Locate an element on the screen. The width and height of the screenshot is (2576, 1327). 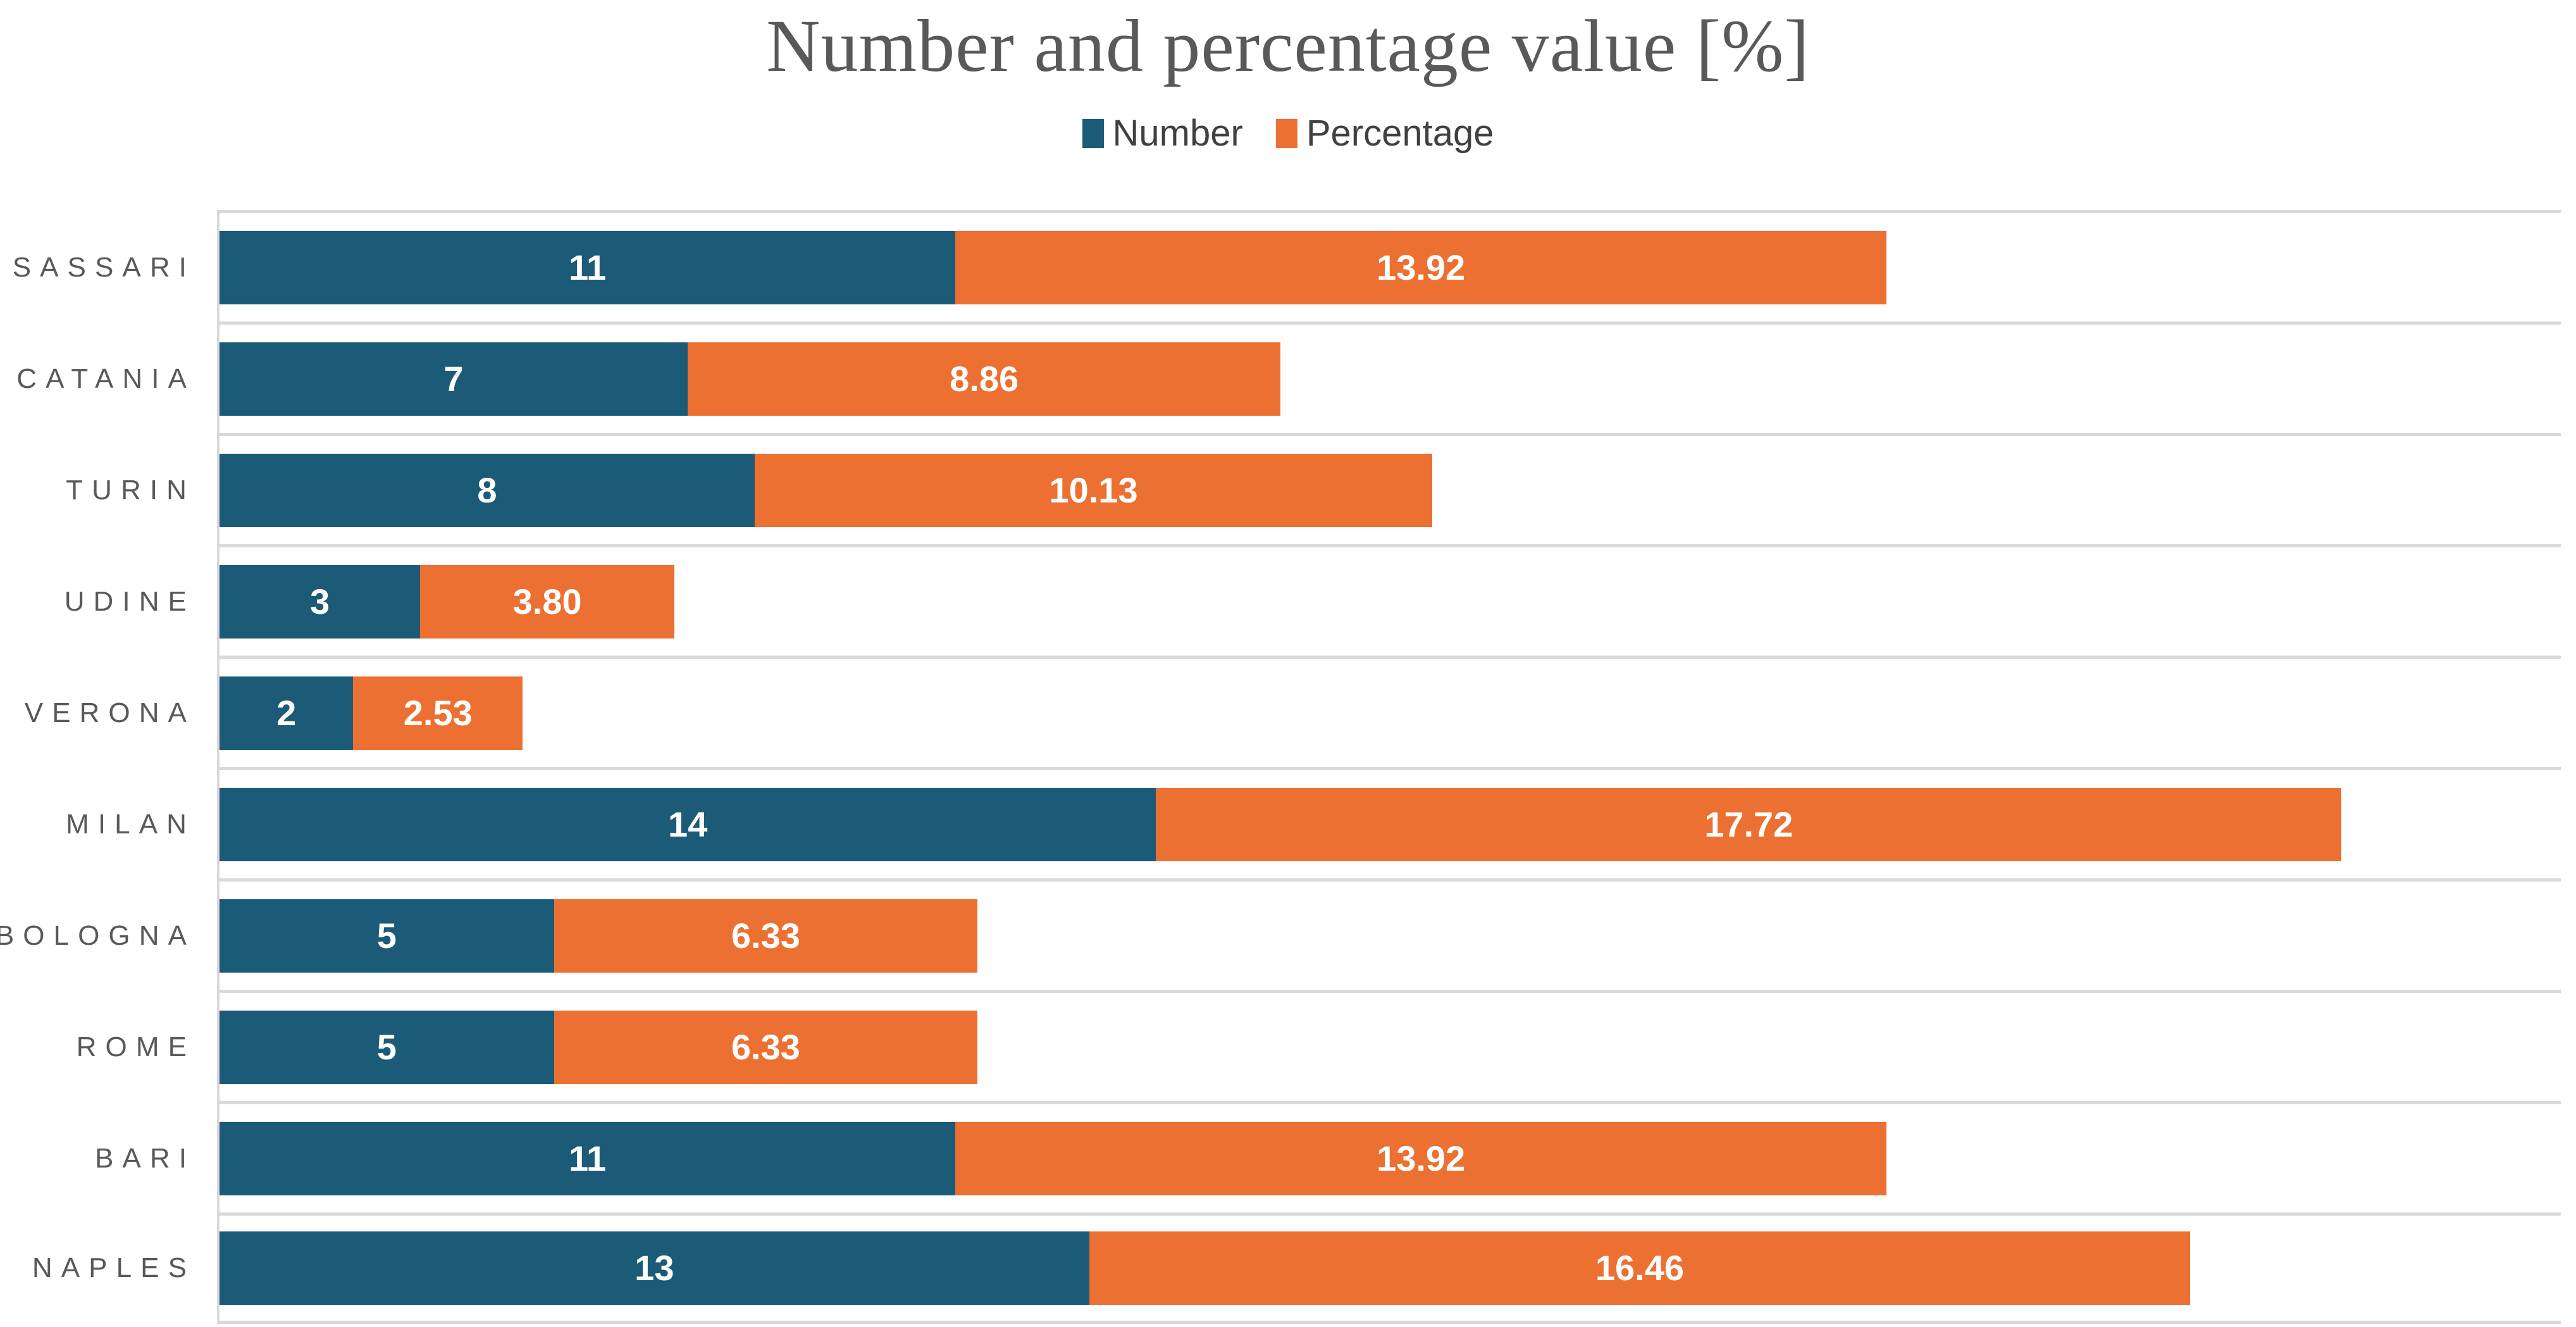
bar-row-milan: MILAN 14 17.72 is located at coordinates (1313, 822).